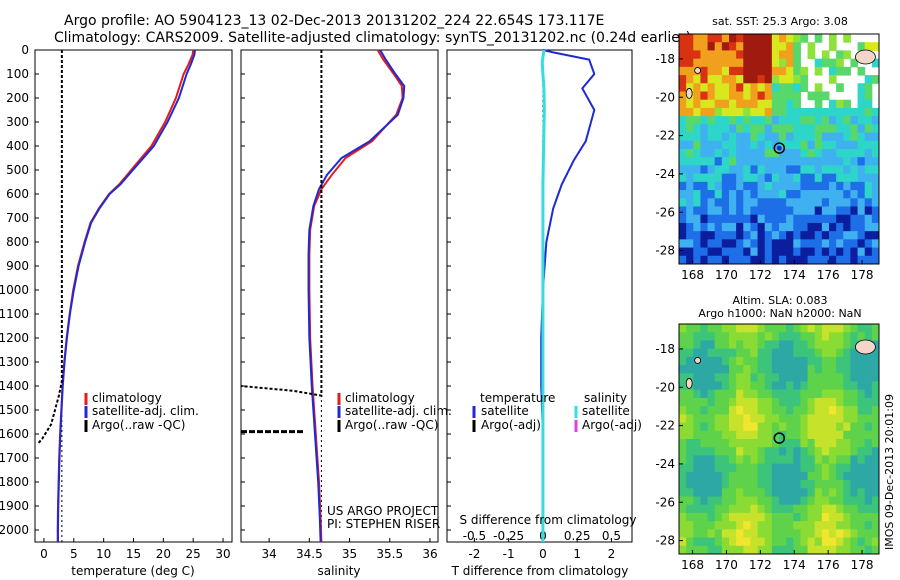  Describe the element at coordinates (389, 554) in the screenshot. I see `x-tick-label: 35.5` at that location.